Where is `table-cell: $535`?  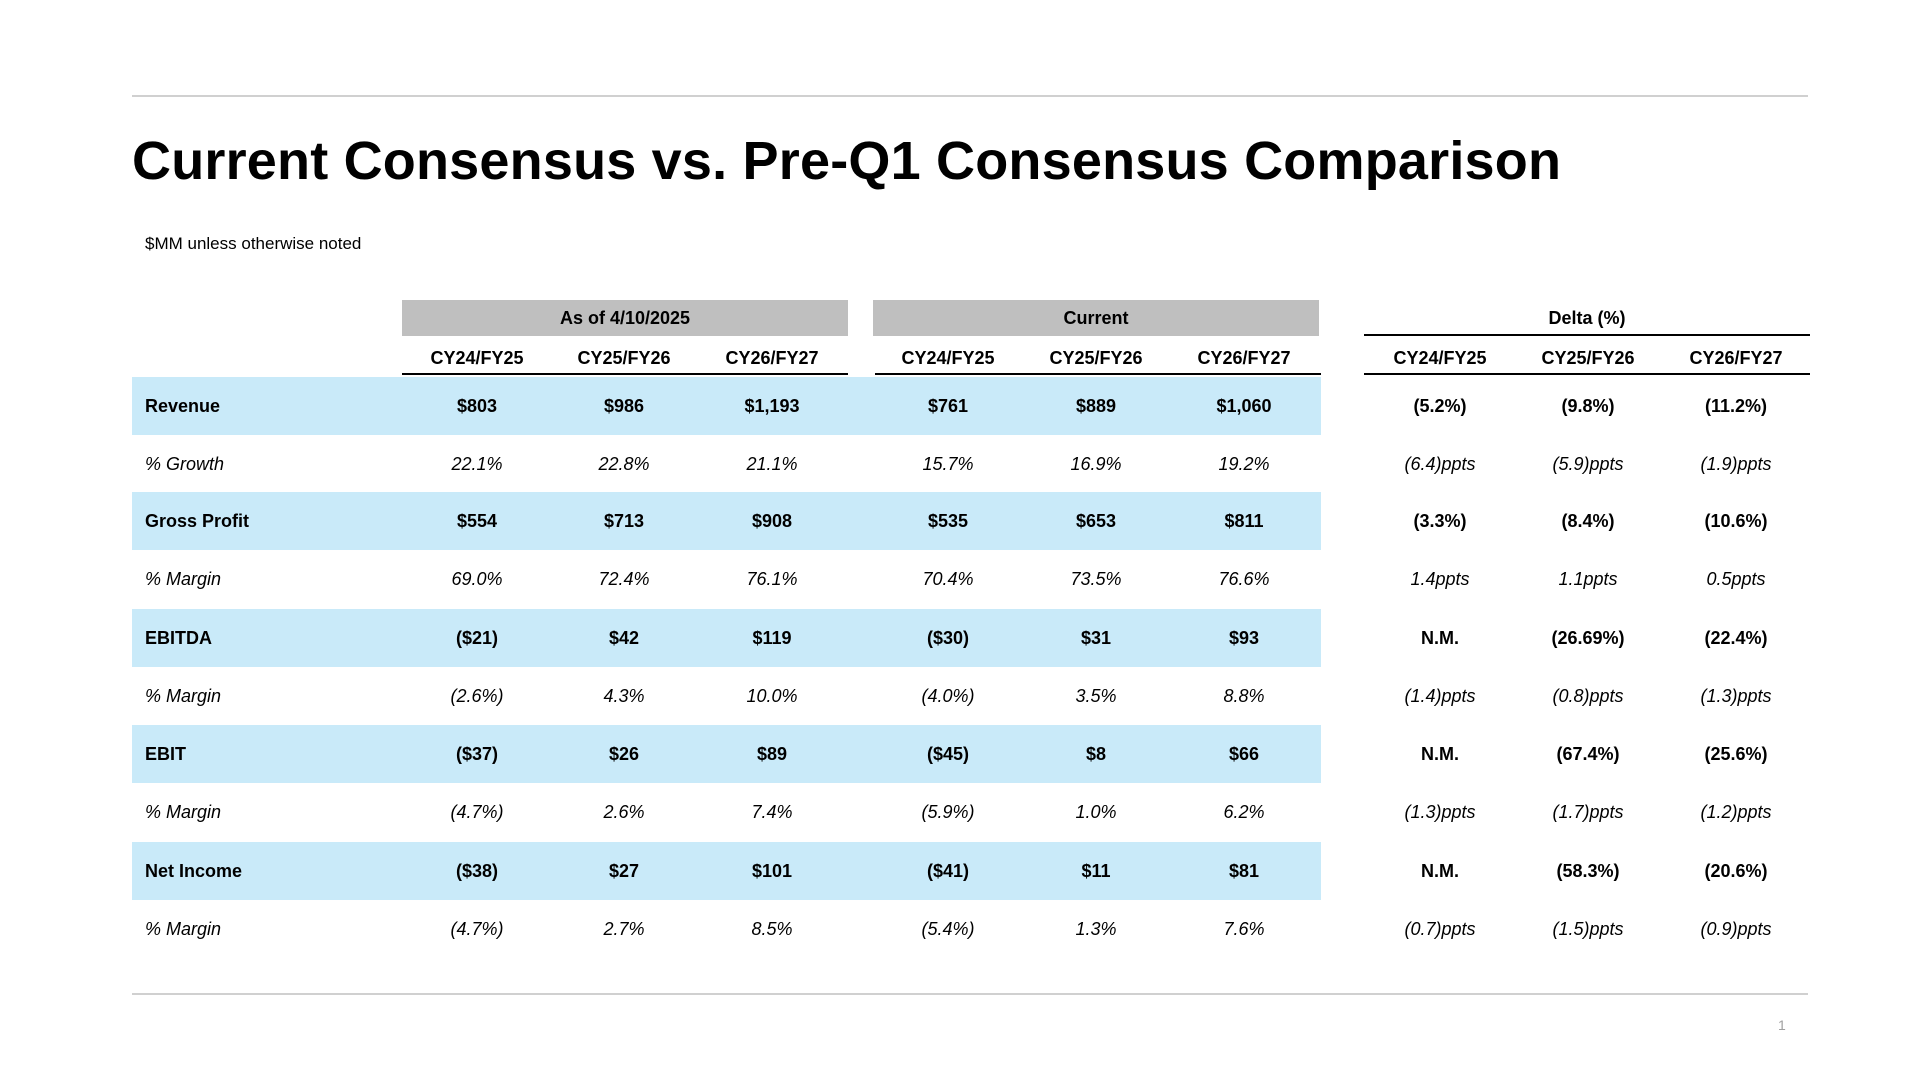
table-cell: $535 is located at coordinates (948, 521).